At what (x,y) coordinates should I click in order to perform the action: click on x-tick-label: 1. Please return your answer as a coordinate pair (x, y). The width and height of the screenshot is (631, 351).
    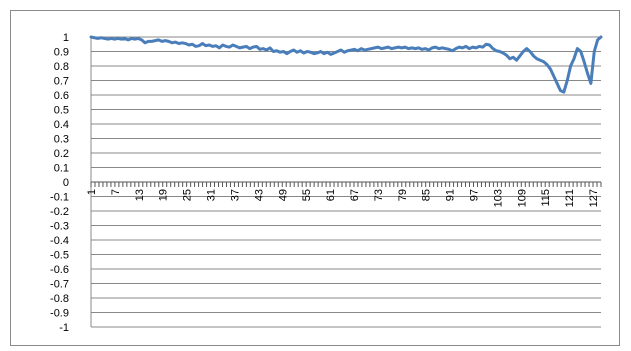
    Looking at the image, I should click on (92, 192).